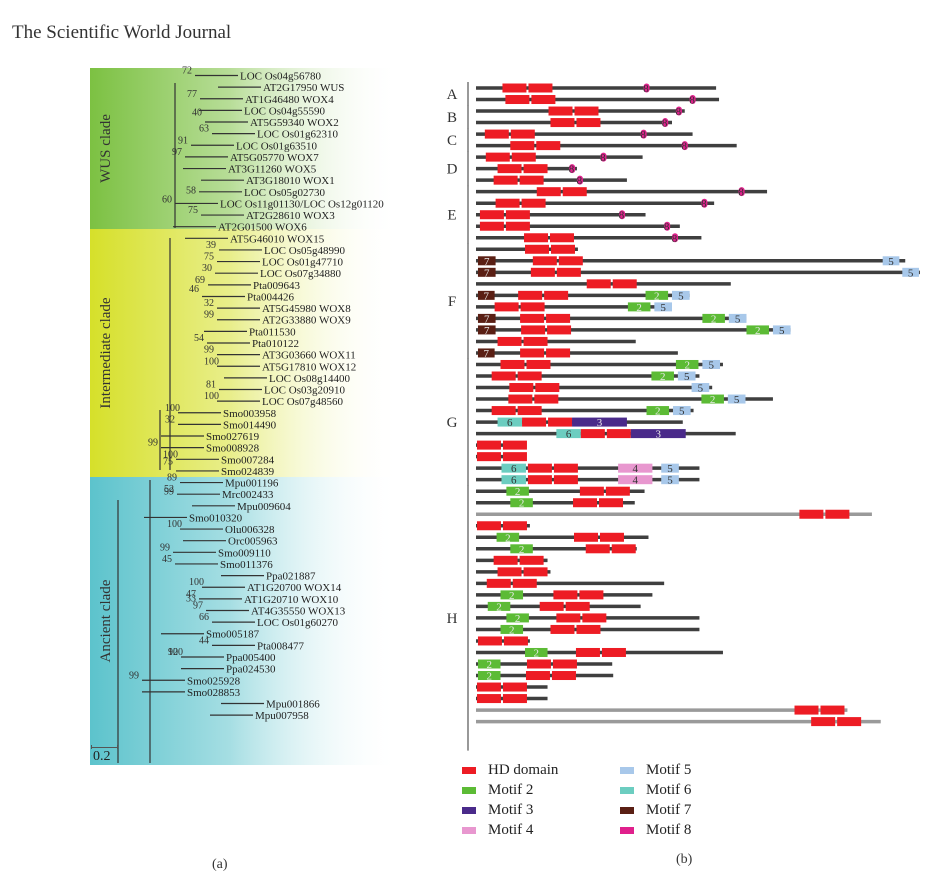  What do you see at coordinates (175, 652) in the screenshot?
I see `bootstrap-value: 100` at bounding box center [175, 652].